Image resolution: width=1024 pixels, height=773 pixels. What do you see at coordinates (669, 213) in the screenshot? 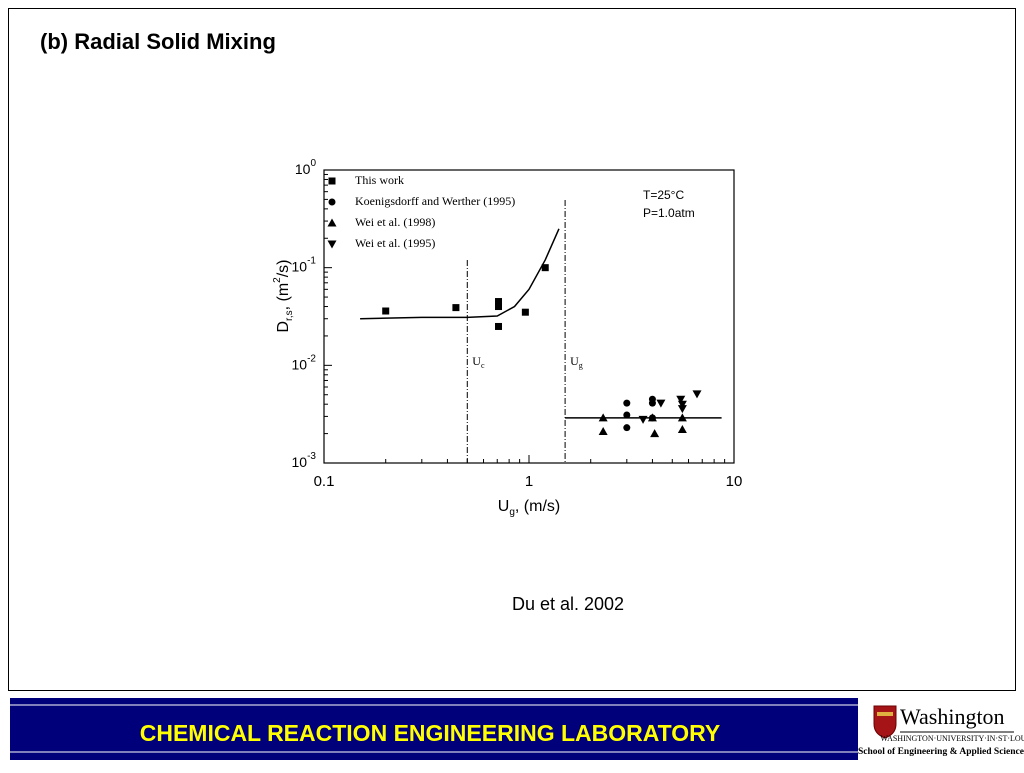
I see `annotation: P=1.0atm` at bounding box center [669, 213].